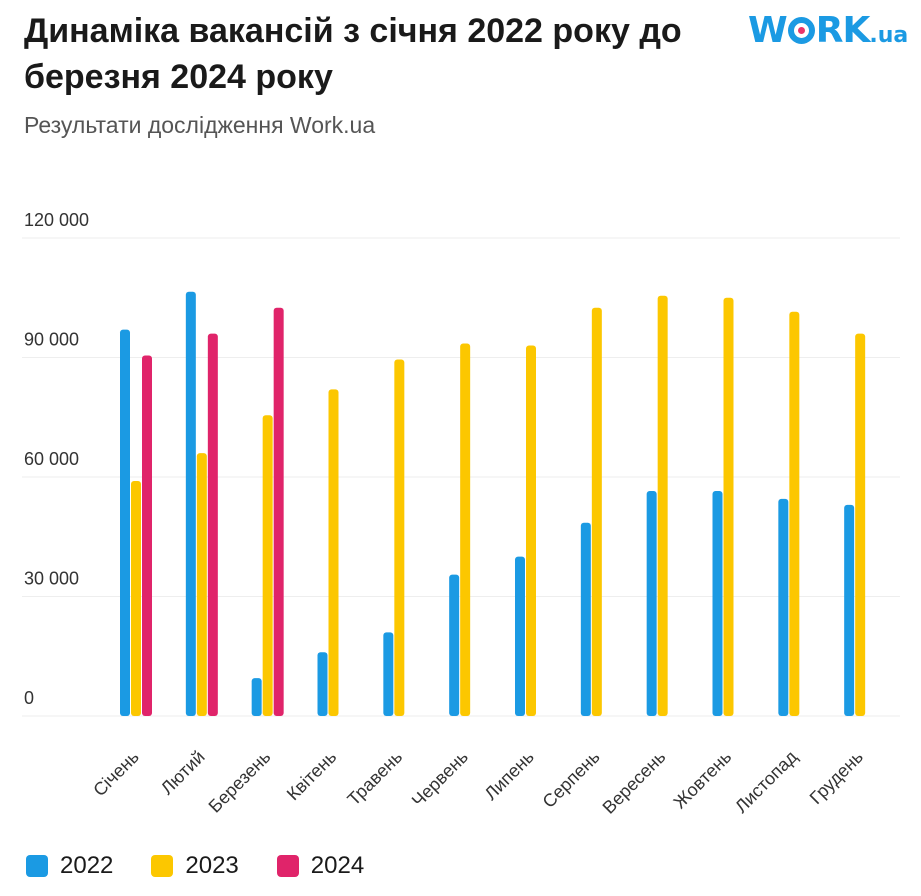  I want to click on legend-label: 2022, so click(87, 865).